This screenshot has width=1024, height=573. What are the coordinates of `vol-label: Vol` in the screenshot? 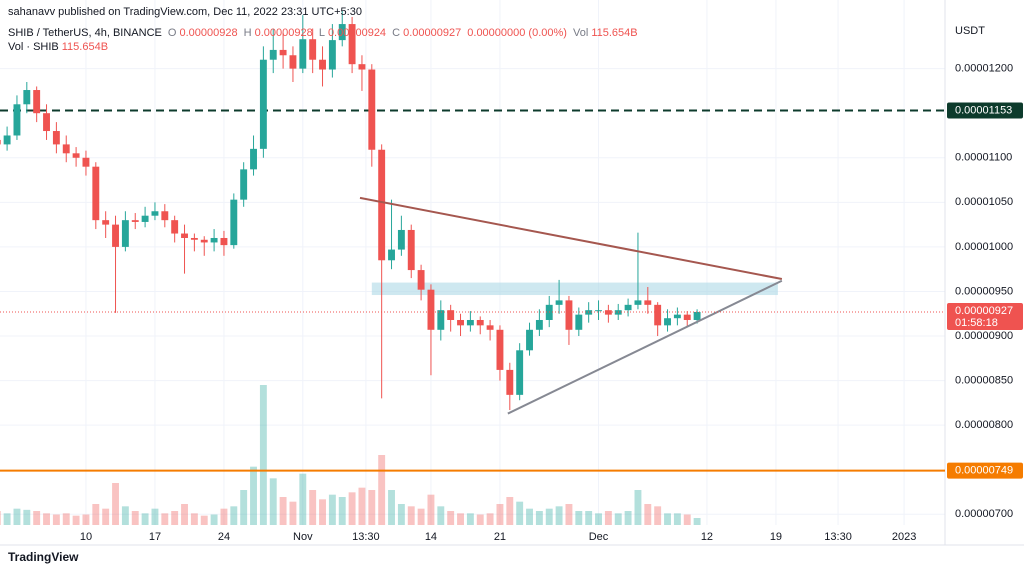 It's located at (581, 33).